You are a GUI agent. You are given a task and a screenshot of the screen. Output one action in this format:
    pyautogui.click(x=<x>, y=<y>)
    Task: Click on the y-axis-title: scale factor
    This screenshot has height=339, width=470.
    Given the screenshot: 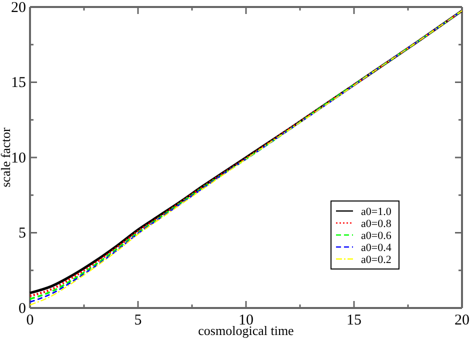 What is the action you would take?
    pyautogui.click(x=6, y=157)
    